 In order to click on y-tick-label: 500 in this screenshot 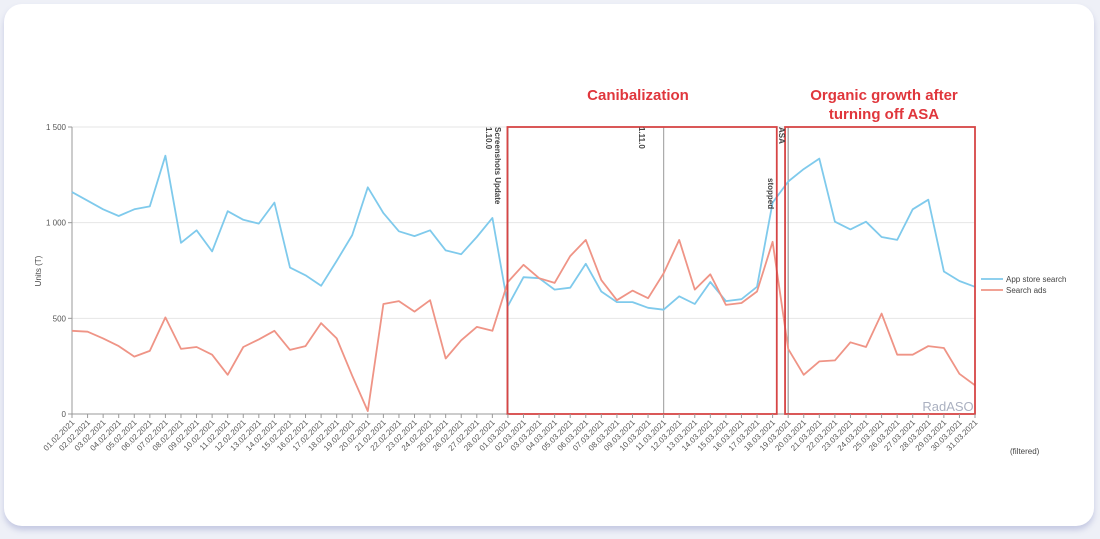, I will do `click(60, 318)`.